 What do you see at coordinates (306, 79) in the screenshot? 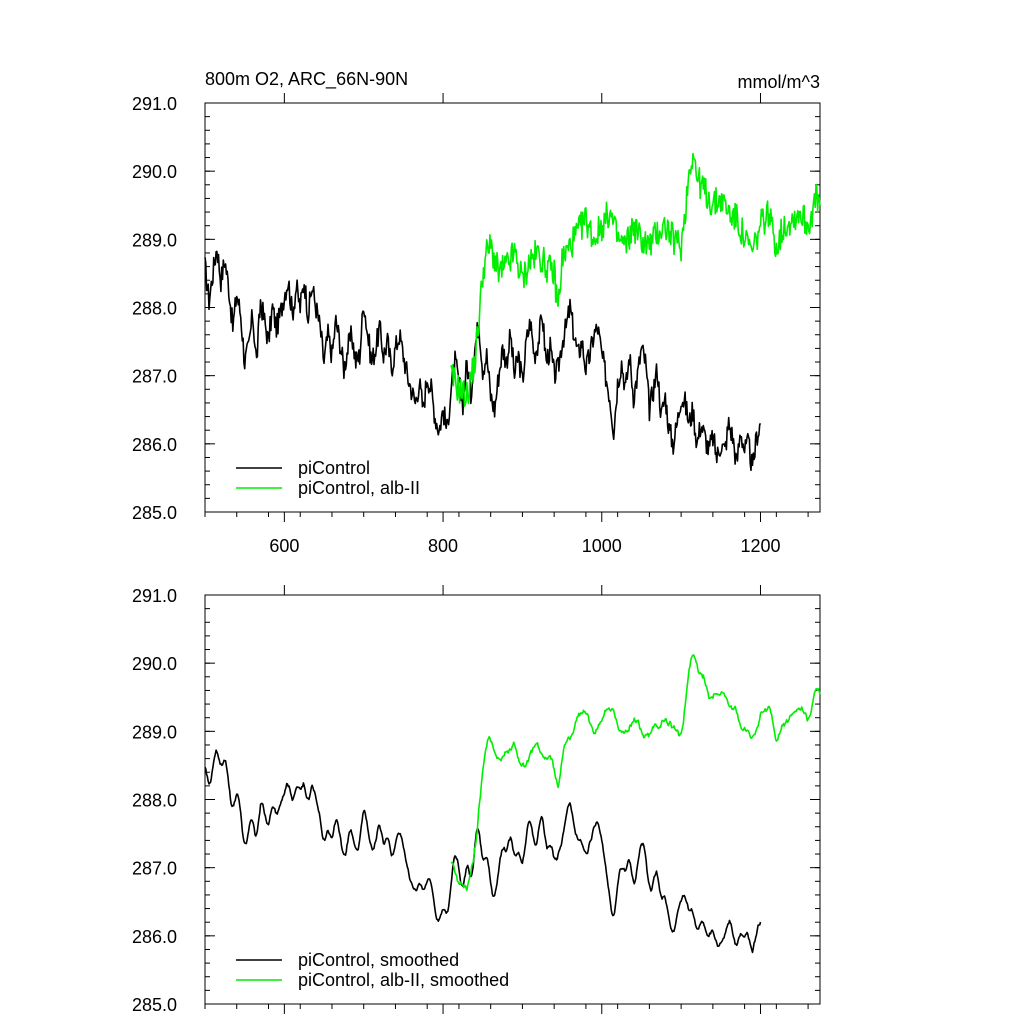
I see `chart-title: 800m O2, ARC_66N-90N` at bounding box center [306, 79].